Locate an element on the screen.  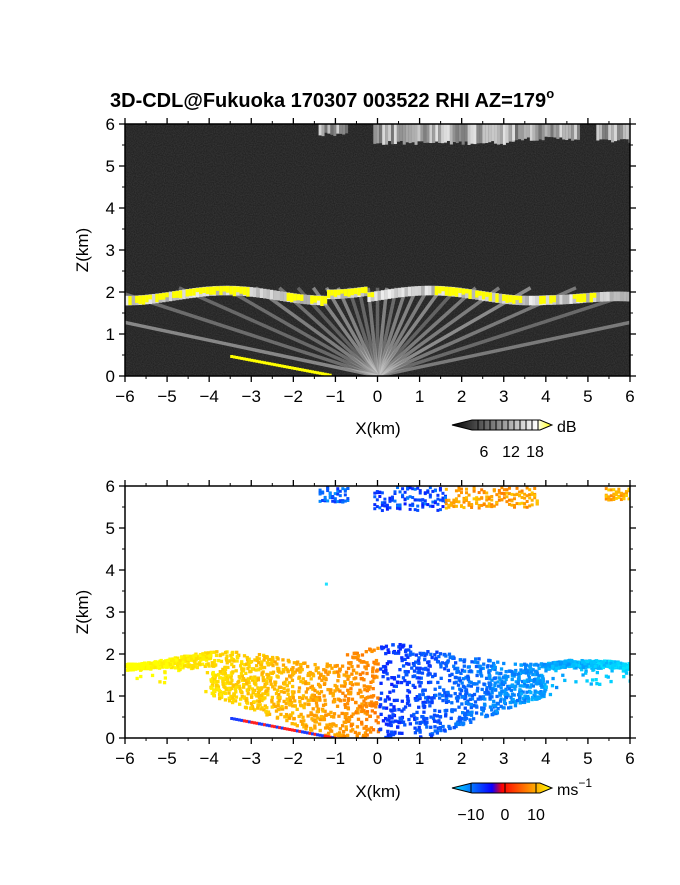
chart-title: 3D-CDL@Fukuoka 170307 003522 RHI AZ=179o is located at coordinates (332, 99).